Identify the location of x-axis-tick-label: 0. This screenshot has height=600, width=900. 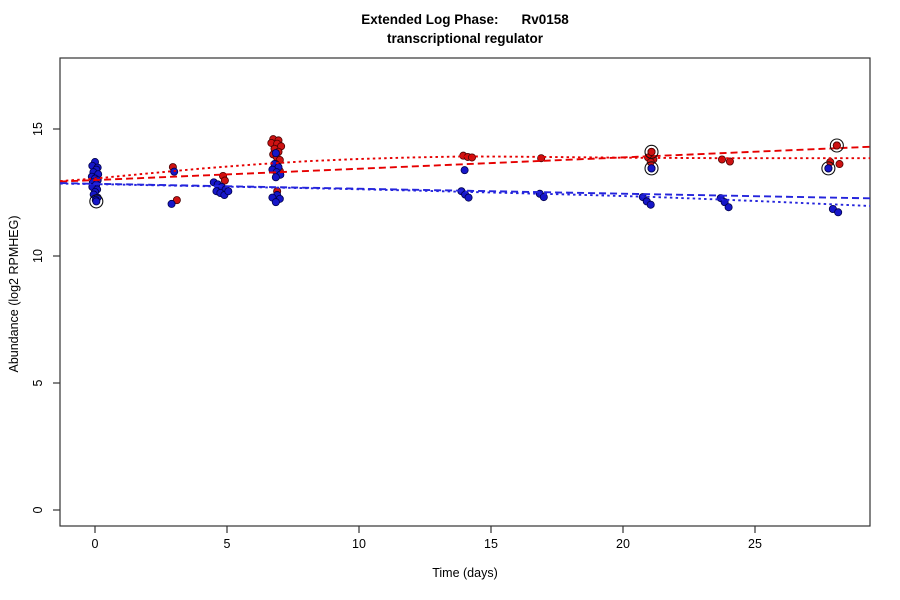
(95, 544).